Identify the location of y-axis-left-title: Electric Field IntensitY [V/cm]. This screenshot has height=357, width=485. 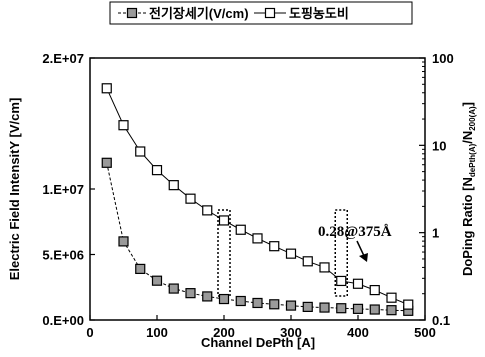
(14, 189).